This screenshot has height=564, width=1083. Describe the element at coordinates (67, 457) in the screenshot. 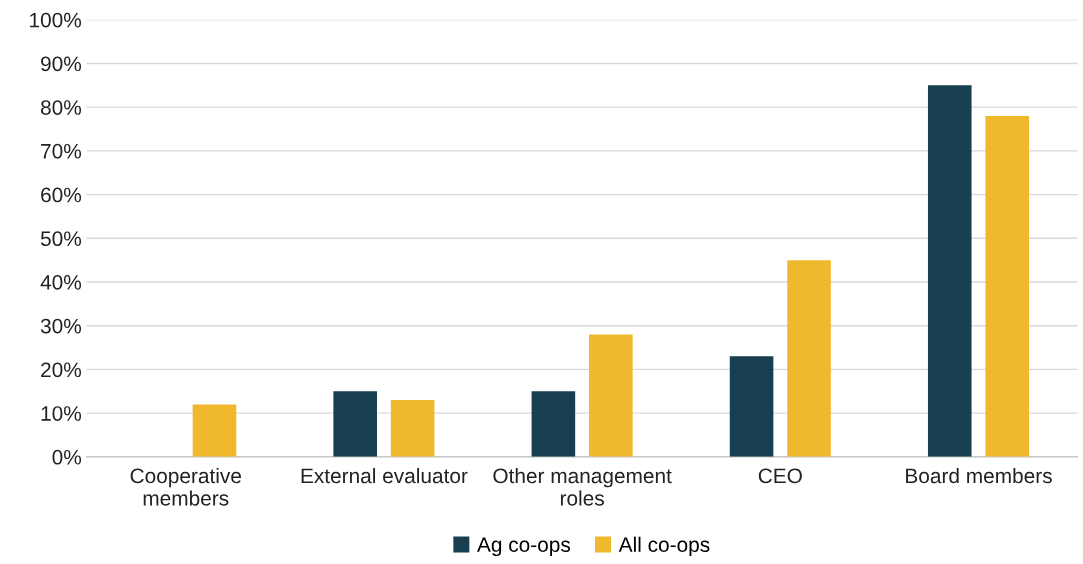

I see `y-tick-label: 0%` at that location.